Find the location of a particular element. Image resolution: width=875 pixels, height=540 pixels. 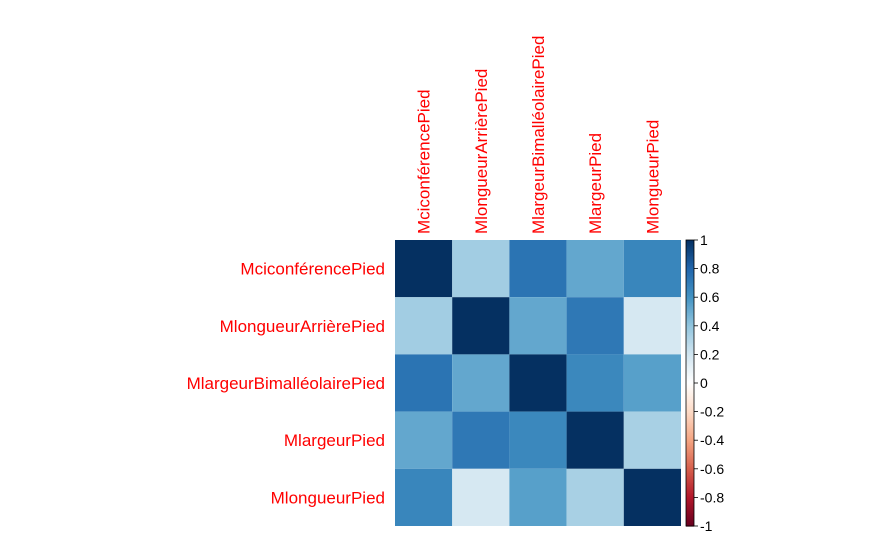

row-label: MlargeurPied is located at coordinates (334, 440).